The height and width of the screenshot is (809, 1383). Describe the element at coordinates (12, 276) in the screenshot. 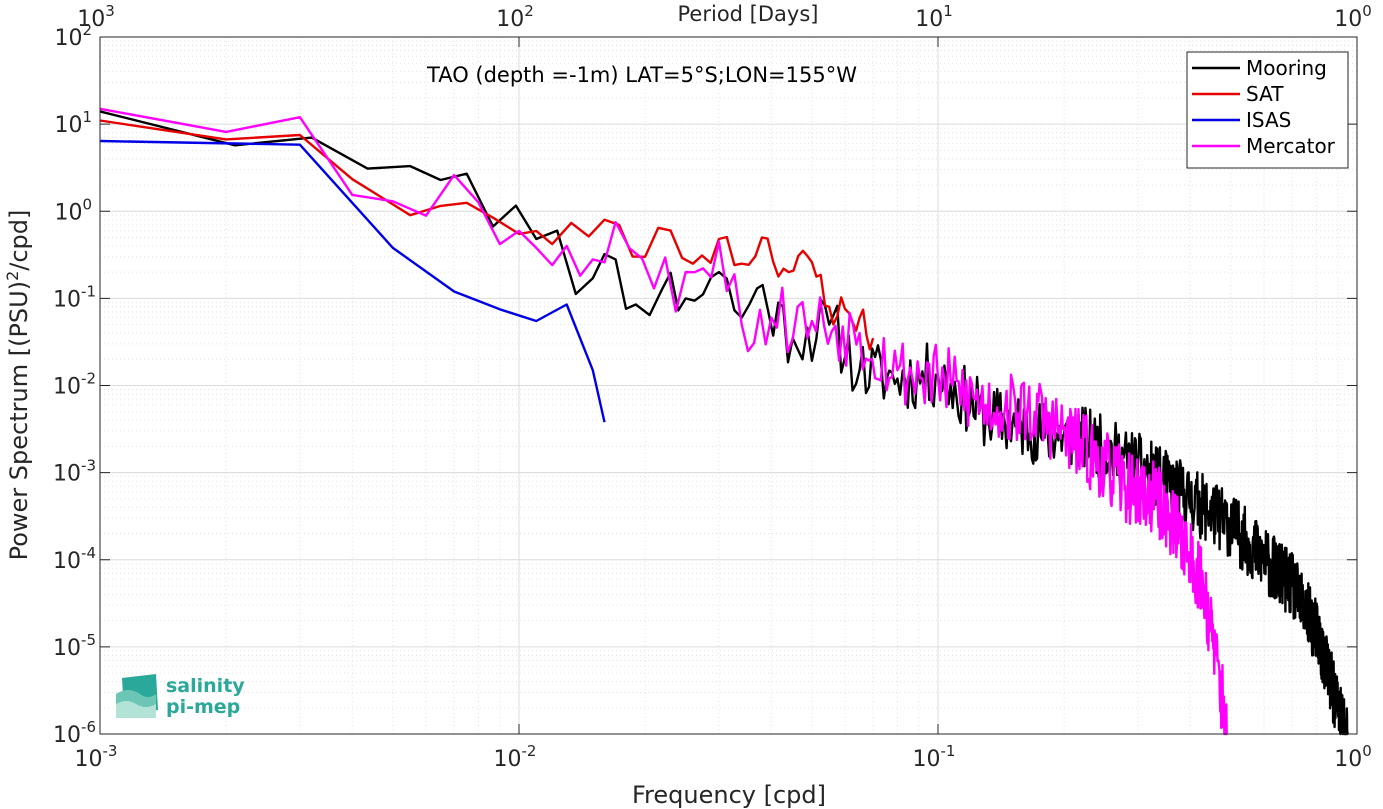

I see `y-axis-label-sup: 2` at that location.